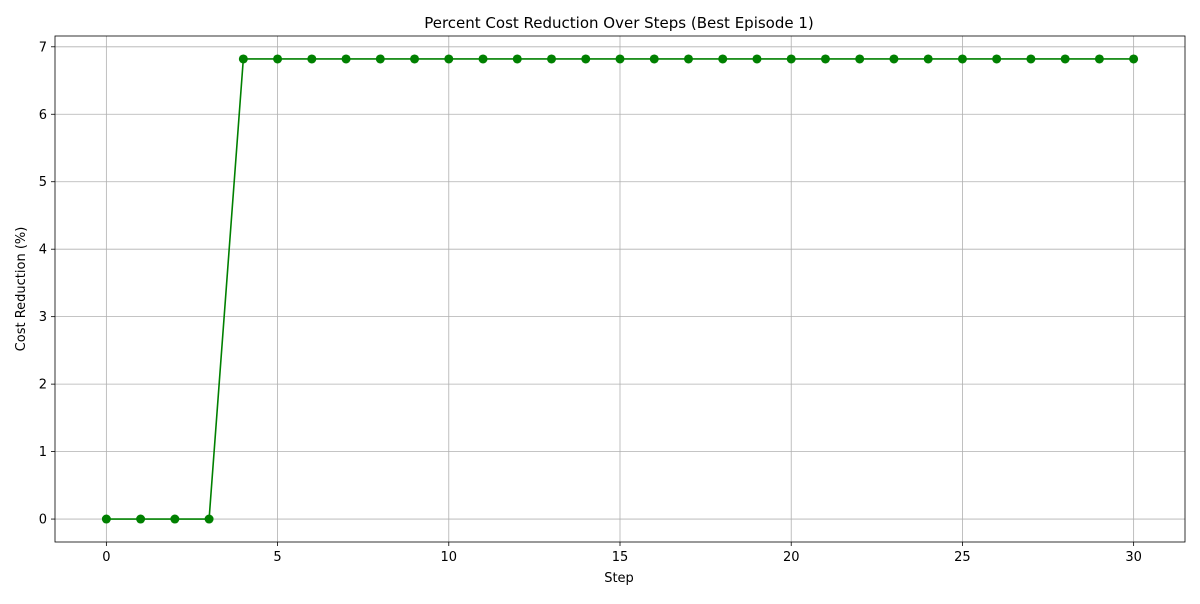 This screenshot has width=1200, height=604. I want to click on y-tick-label: 5, so click(43, 182).